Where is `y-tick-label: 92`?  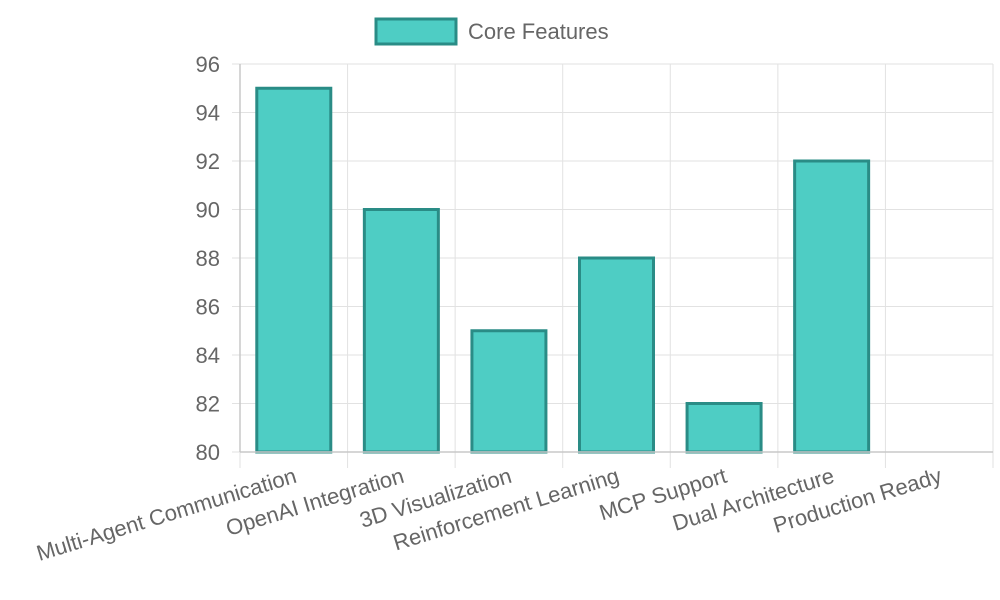
y-tick-label: 92 is located at coordinates (208, 161).